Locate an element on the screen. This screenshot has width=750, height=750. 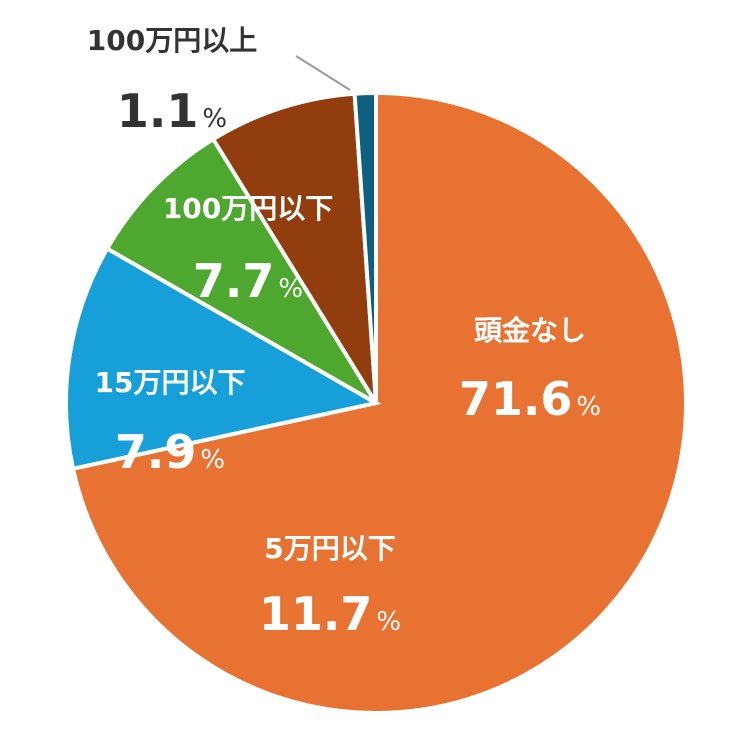
leader-line is located at coordinates (323, 73).